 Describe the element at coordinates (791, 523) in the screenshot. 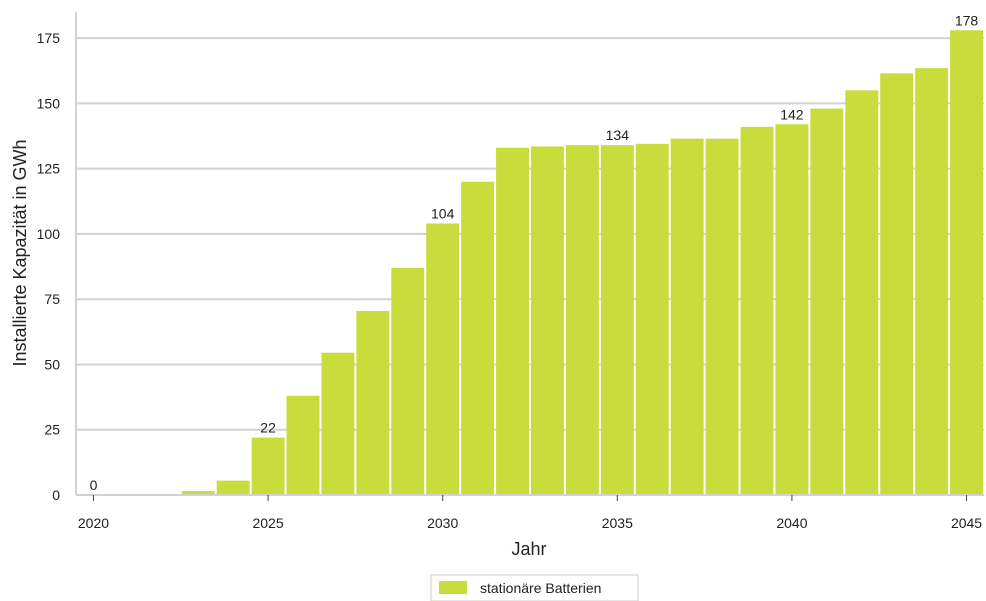

I see `x-tick-label: 2040` at that location.